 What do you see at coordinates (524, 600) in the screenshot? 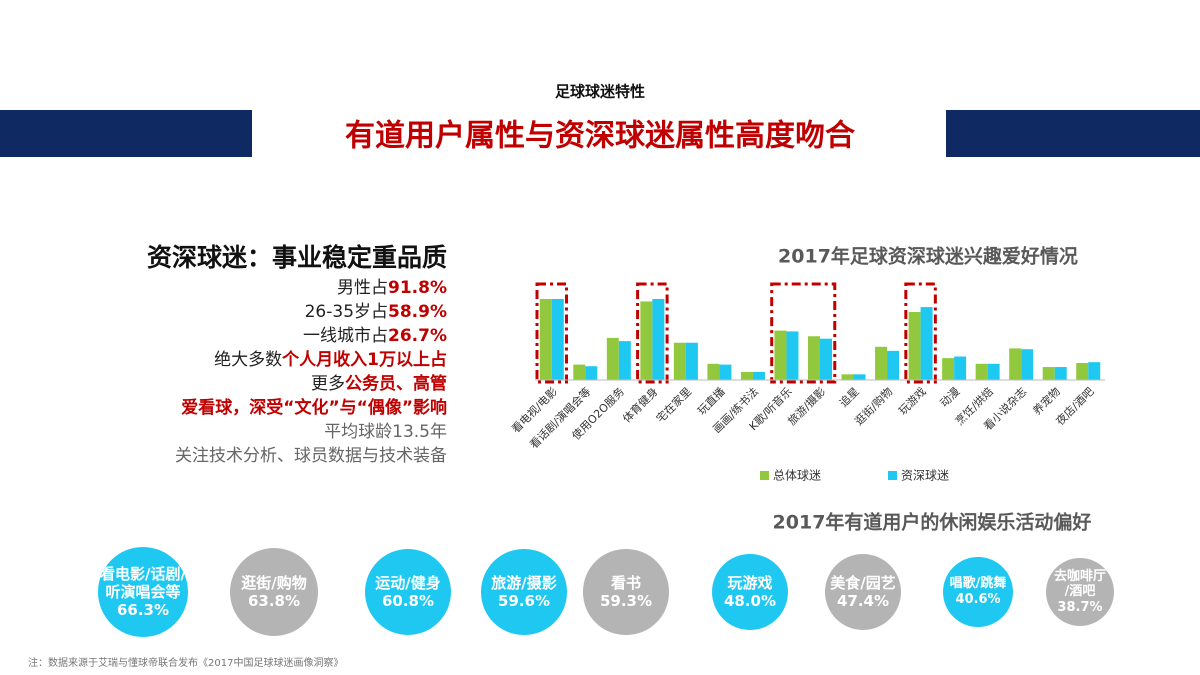
I see `bubble-value: 59.6%` at bounding box center [524, 600].